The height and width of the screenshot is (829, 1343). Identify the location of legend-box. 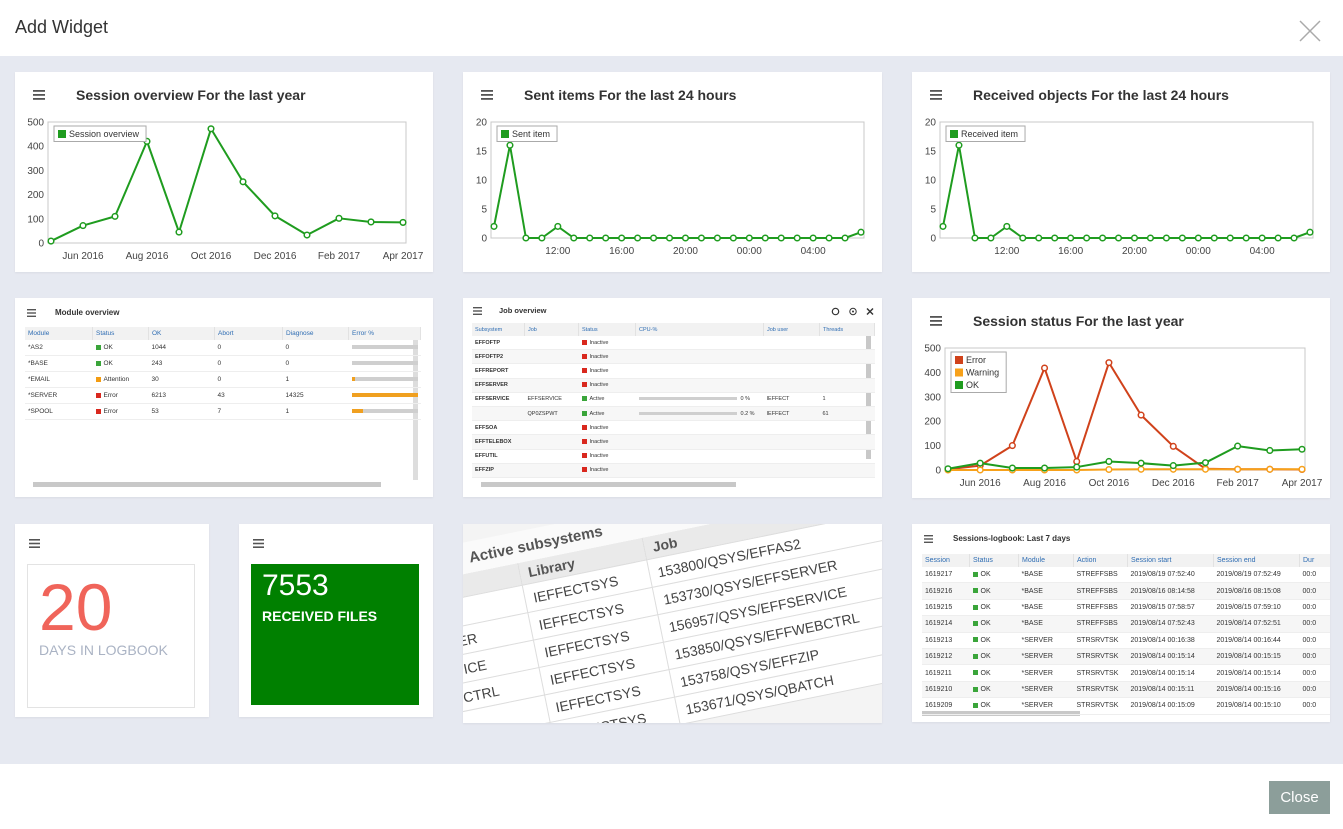
(527, 133).